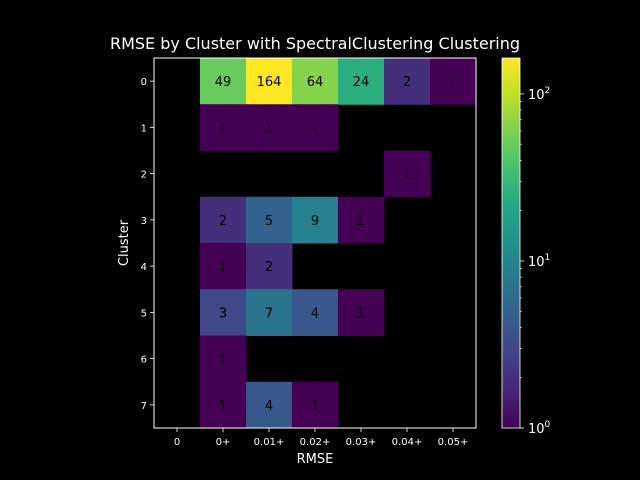  I want to click on x-tick-label: 0+, so click(223, 442).